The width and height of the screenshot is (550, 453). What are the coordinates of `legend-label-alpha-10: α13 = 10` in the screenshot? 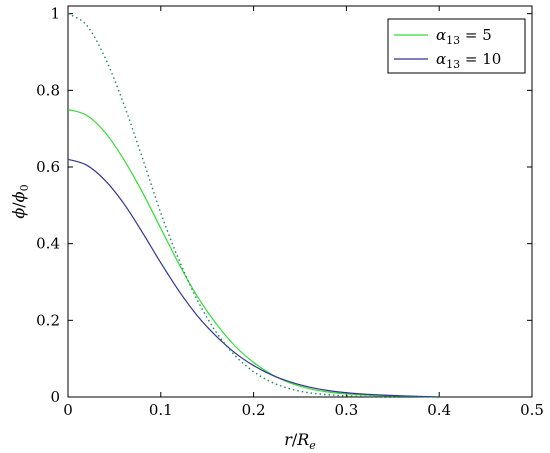 It's located at (468, 60).